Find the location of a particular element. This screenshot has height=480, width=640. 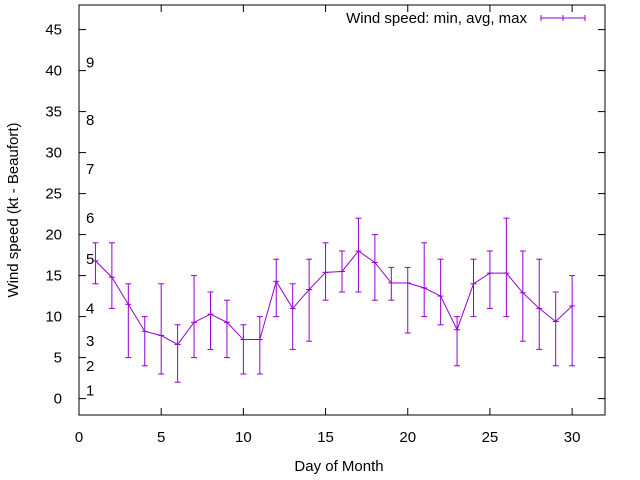

avg-line is located at coordinates (334, 298).